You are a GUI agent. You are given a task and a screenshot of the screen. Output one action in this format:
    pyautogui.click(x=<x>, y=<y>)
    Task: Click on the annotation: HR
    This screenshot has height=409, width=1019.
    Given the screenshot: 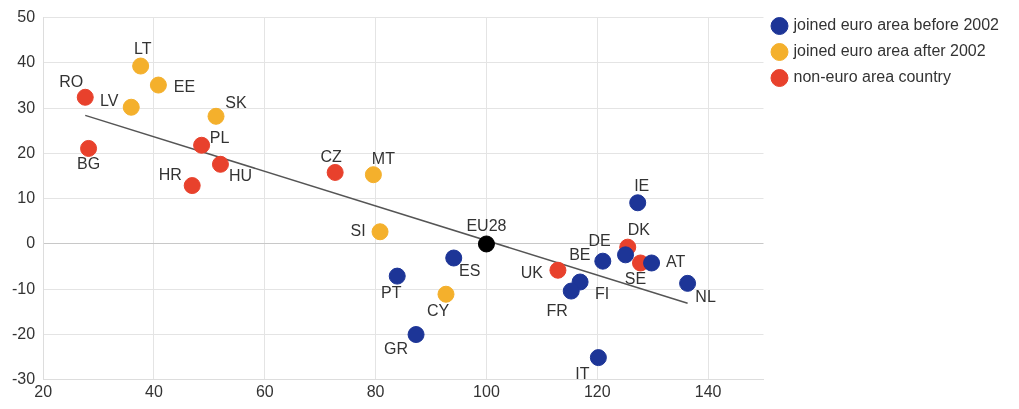 What is the action you would take?
    pyautogui.click(x=170, y=174)
    